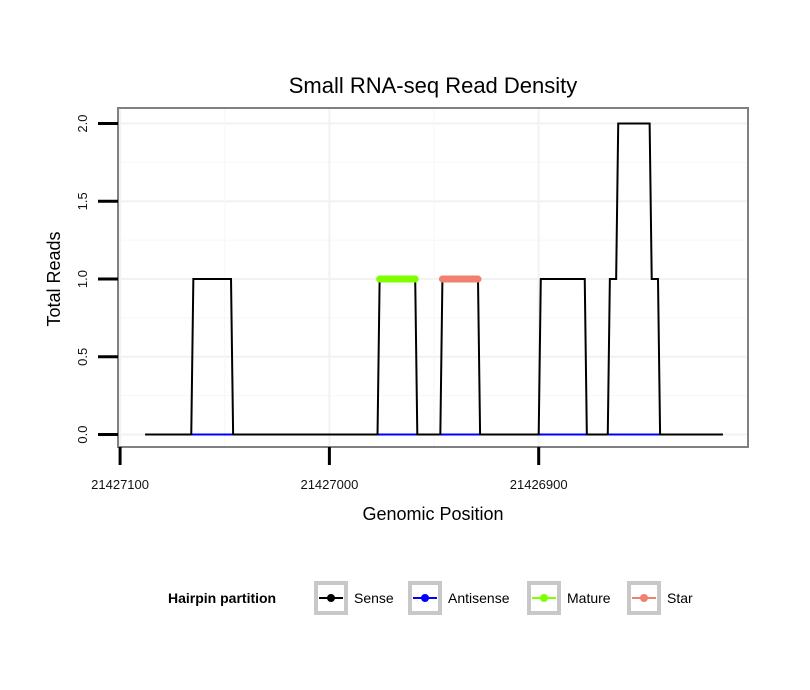  What do you see at coordinates (432, 514) in the screenshot?
I see `x-axis-title: Genomic Position` at bounding box center [432, 514].